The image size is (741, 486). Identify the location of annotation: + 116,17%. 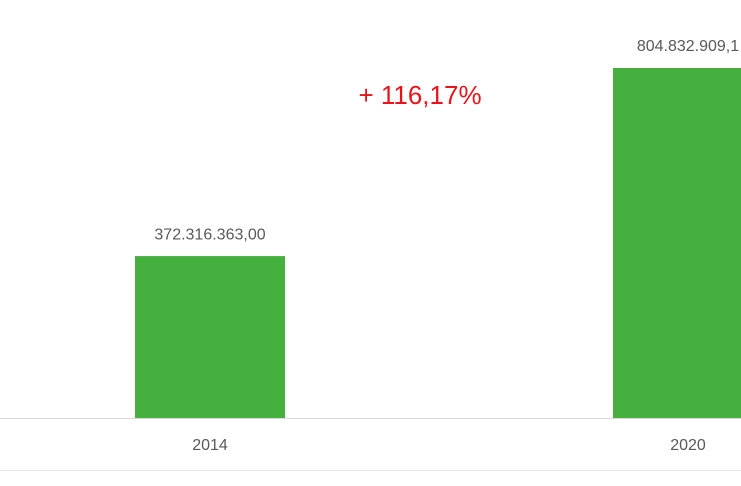
(419, 95).